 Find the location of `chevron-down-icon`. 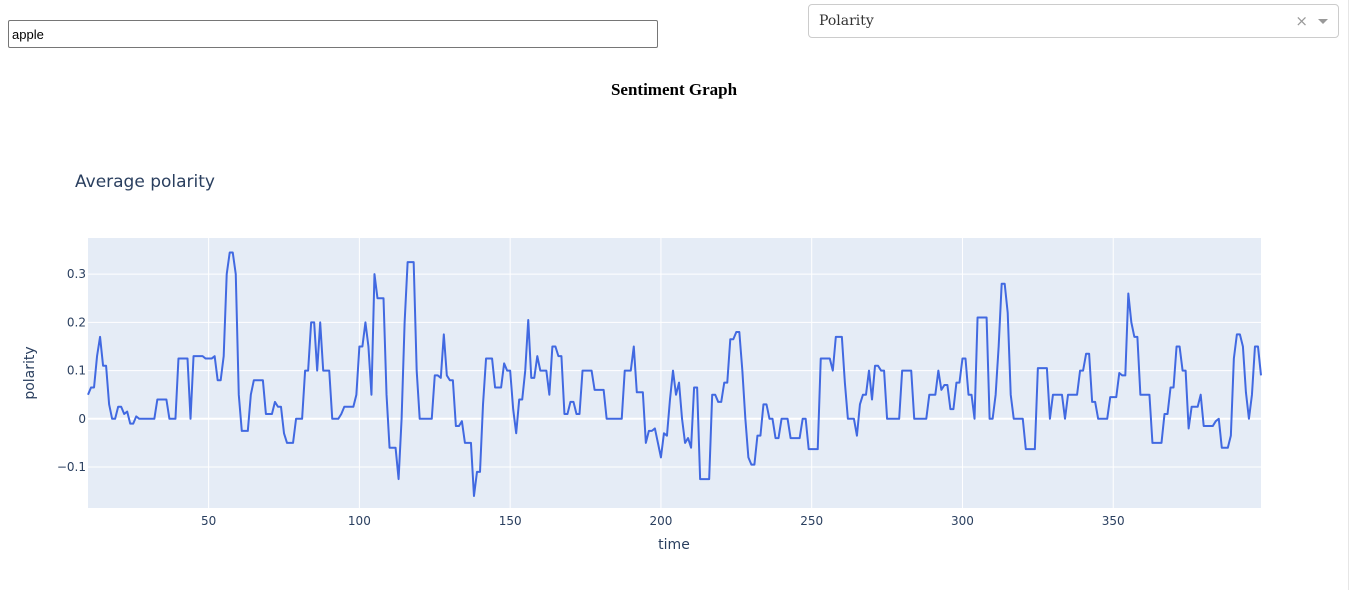

chevron-down-icon is located at coordinates (1323, 21).